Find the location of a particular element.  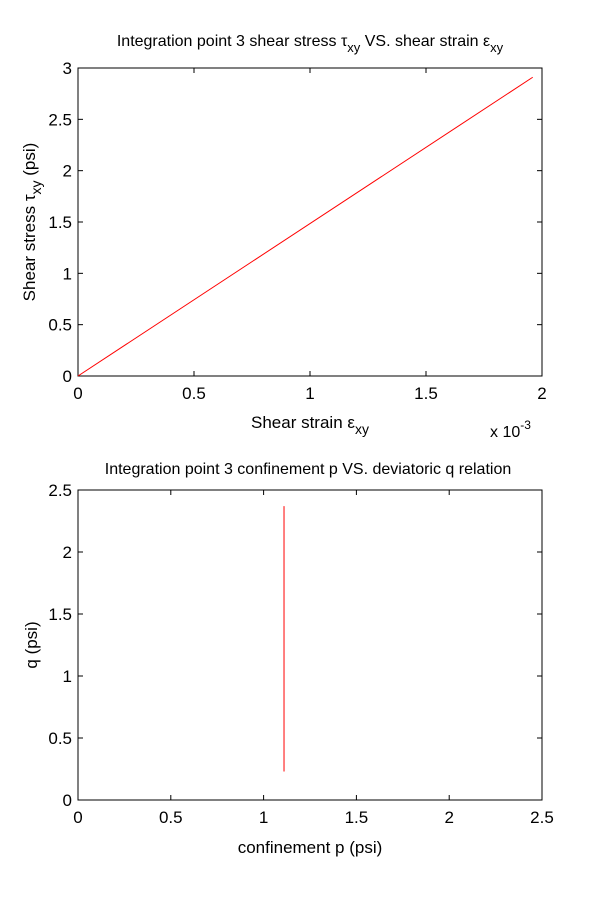

plot1-x-exponent: x 10-3 is located at coordinates (510, 429).